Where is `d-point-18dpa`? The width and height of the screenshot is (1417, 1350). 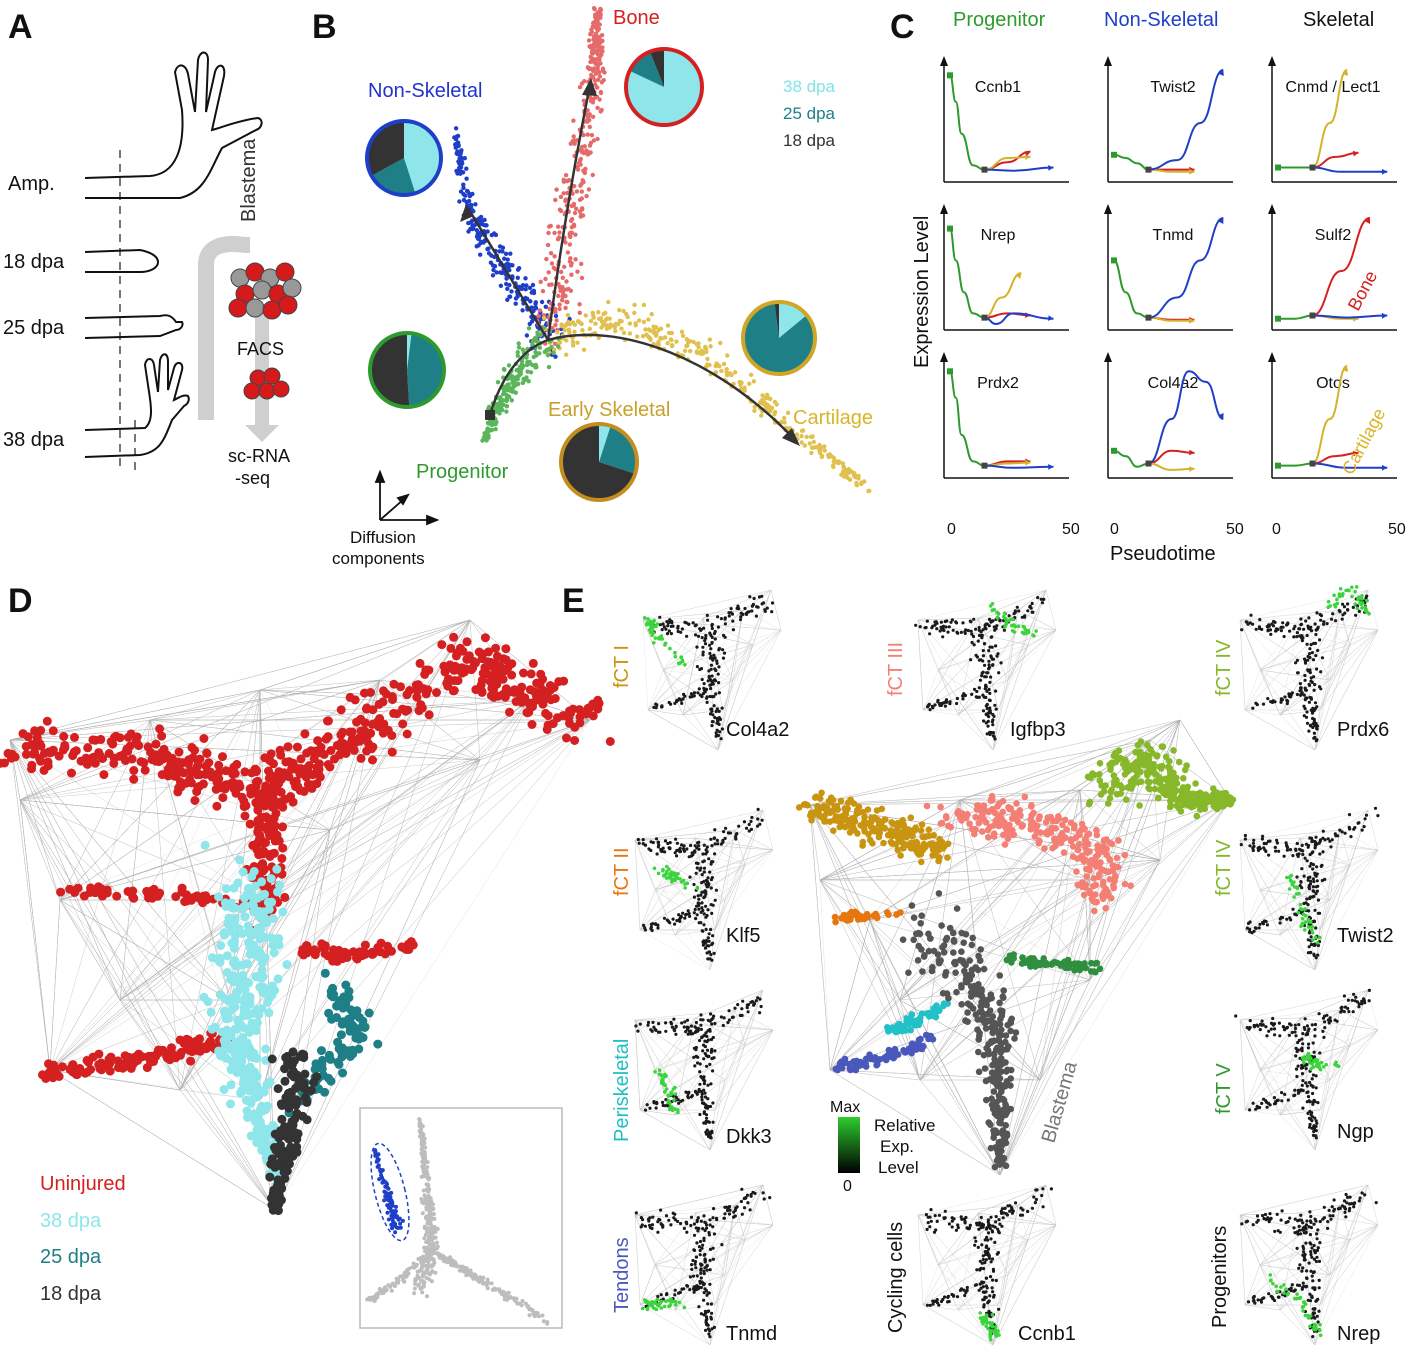 d-point-18dpa is located at coordinates (295, 1132).